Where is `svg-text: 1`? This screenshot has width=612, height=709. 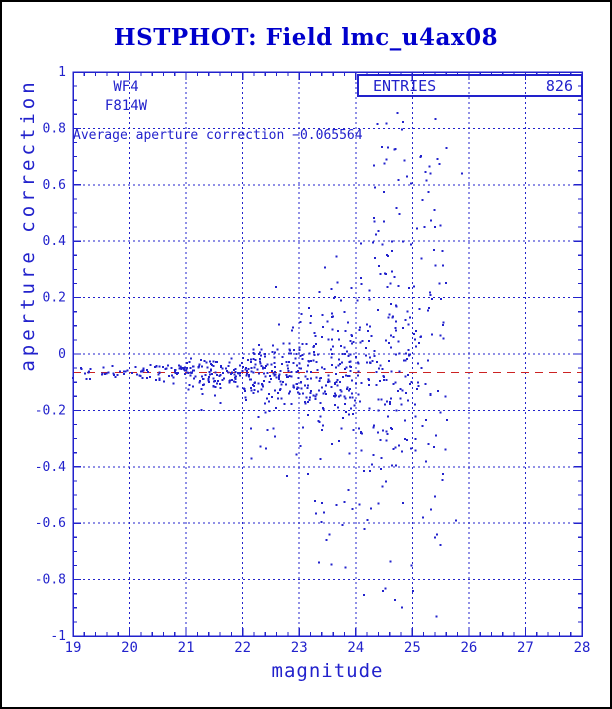 svg-text: 1 is located at coordinates (62, 72).